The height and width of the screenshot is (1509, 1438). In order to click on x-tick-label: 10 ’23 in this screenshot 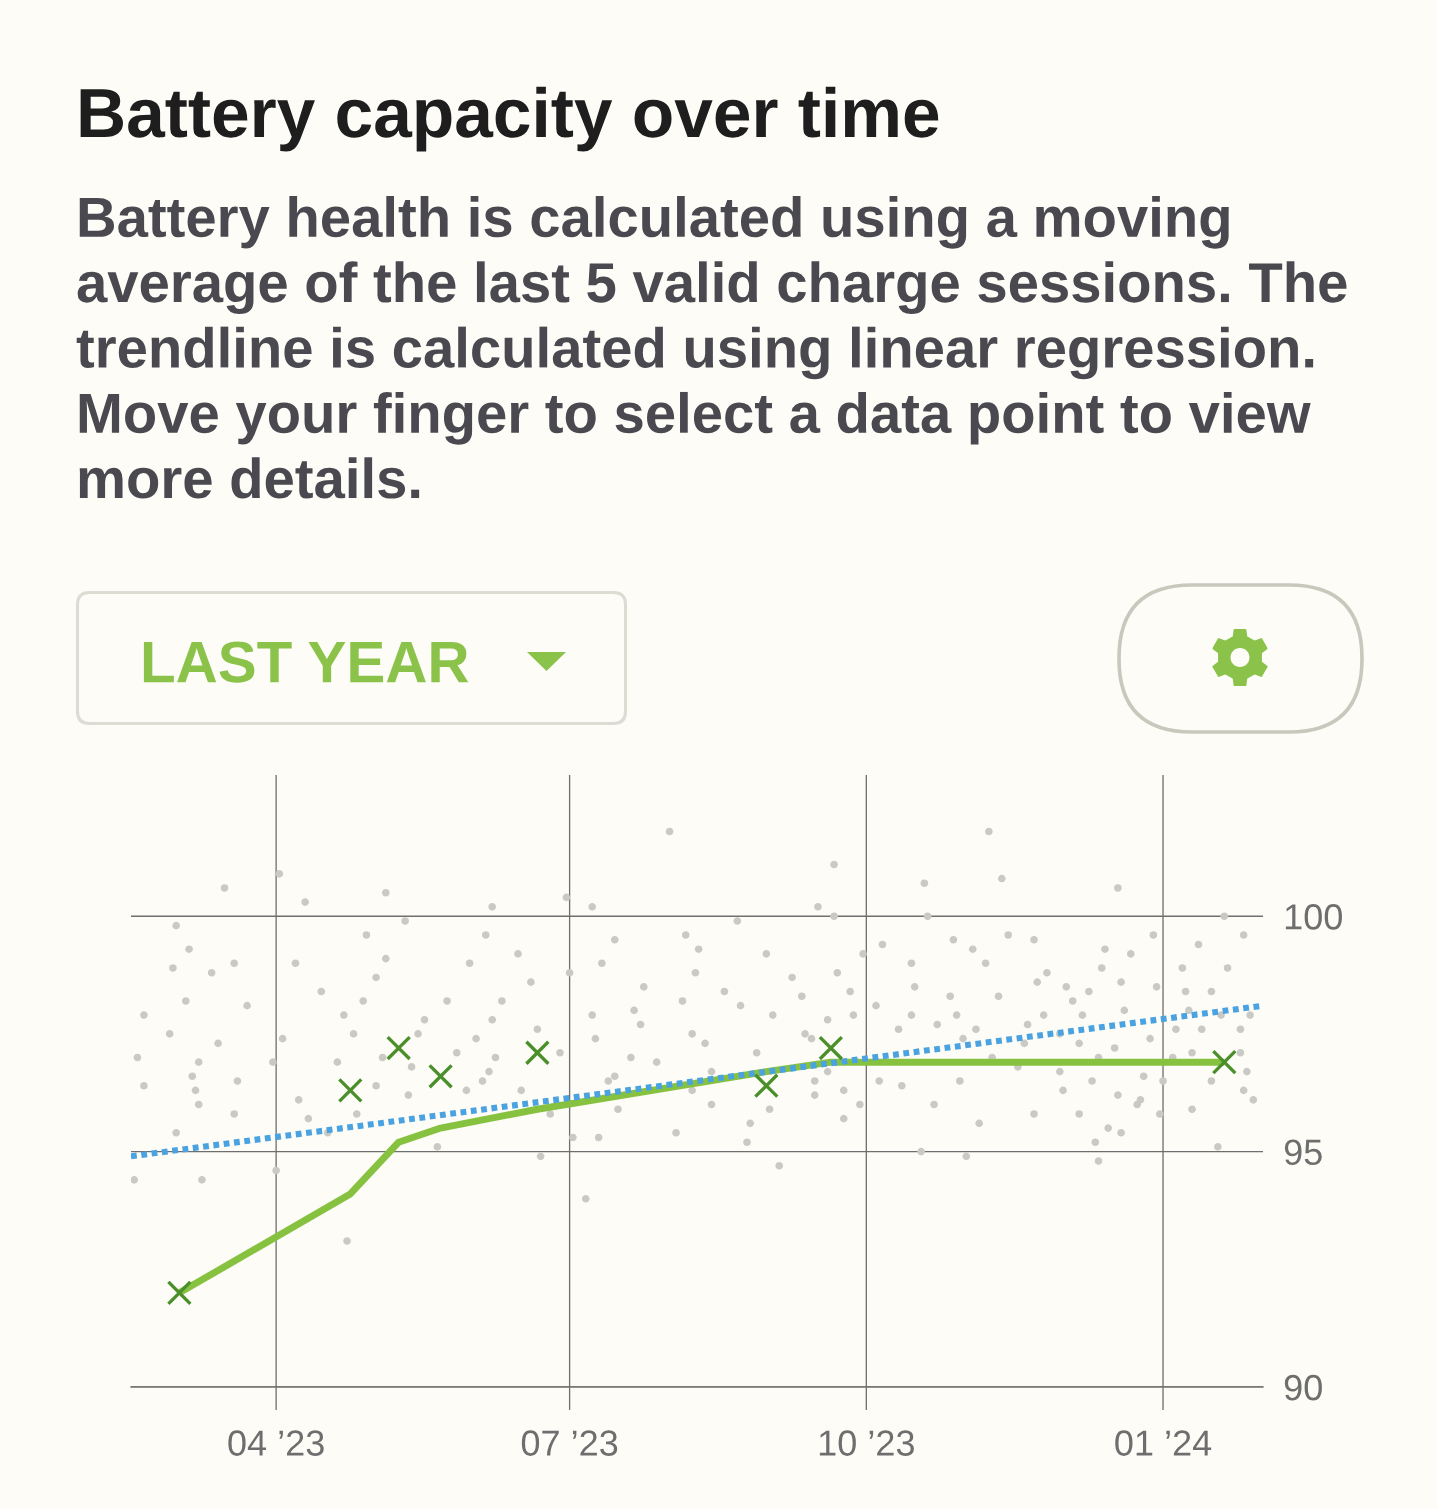, I will do `click(866, 1443)`.